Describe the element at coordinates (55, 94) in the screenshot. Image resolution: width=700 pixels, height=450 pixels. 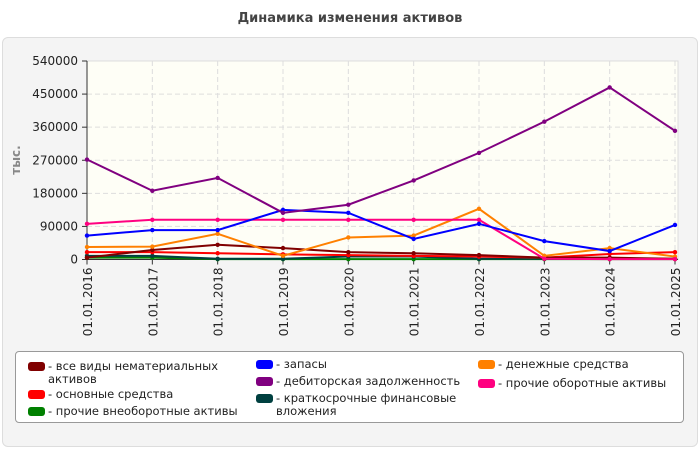
I see `y-tick-label: 450000` at that location.